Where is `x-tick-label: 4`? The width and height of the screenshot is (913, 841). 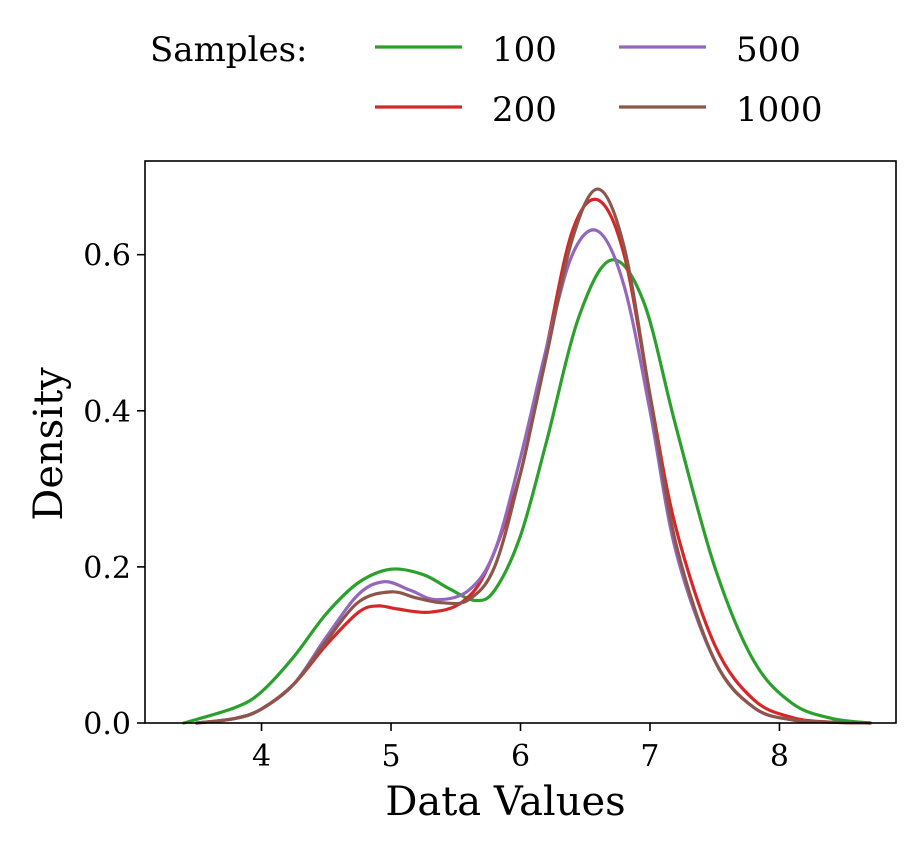
x-tick-label: 4 is located at coordinates (261, 756).